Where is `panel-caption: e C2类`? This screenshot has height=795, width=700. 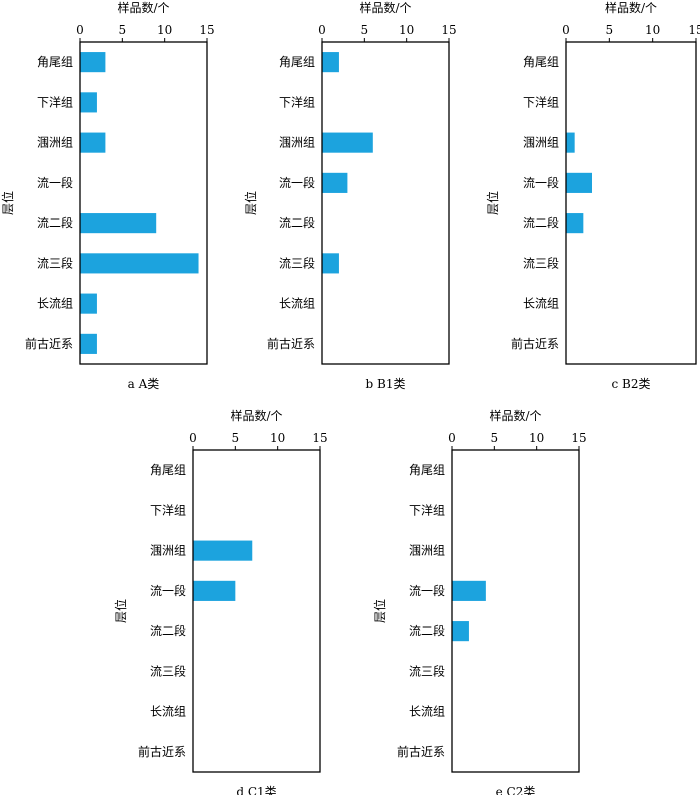
panel-caption: e C2类 is located at coordinates (516, 790).